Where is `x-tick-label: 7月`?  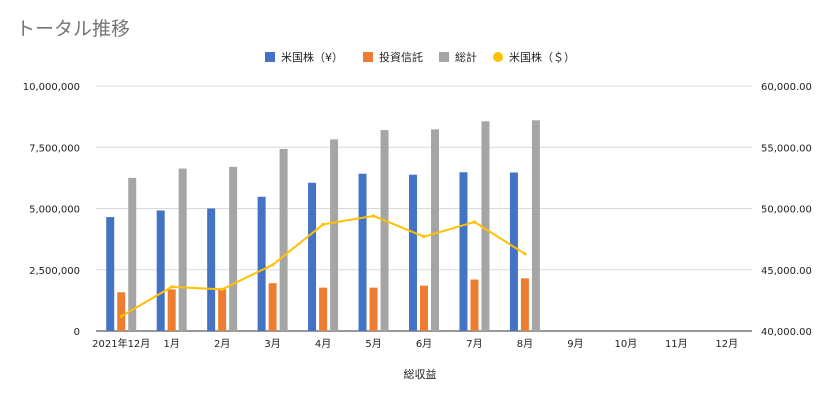 x-tick-label: 7月 is located at coordinates (474, 344).